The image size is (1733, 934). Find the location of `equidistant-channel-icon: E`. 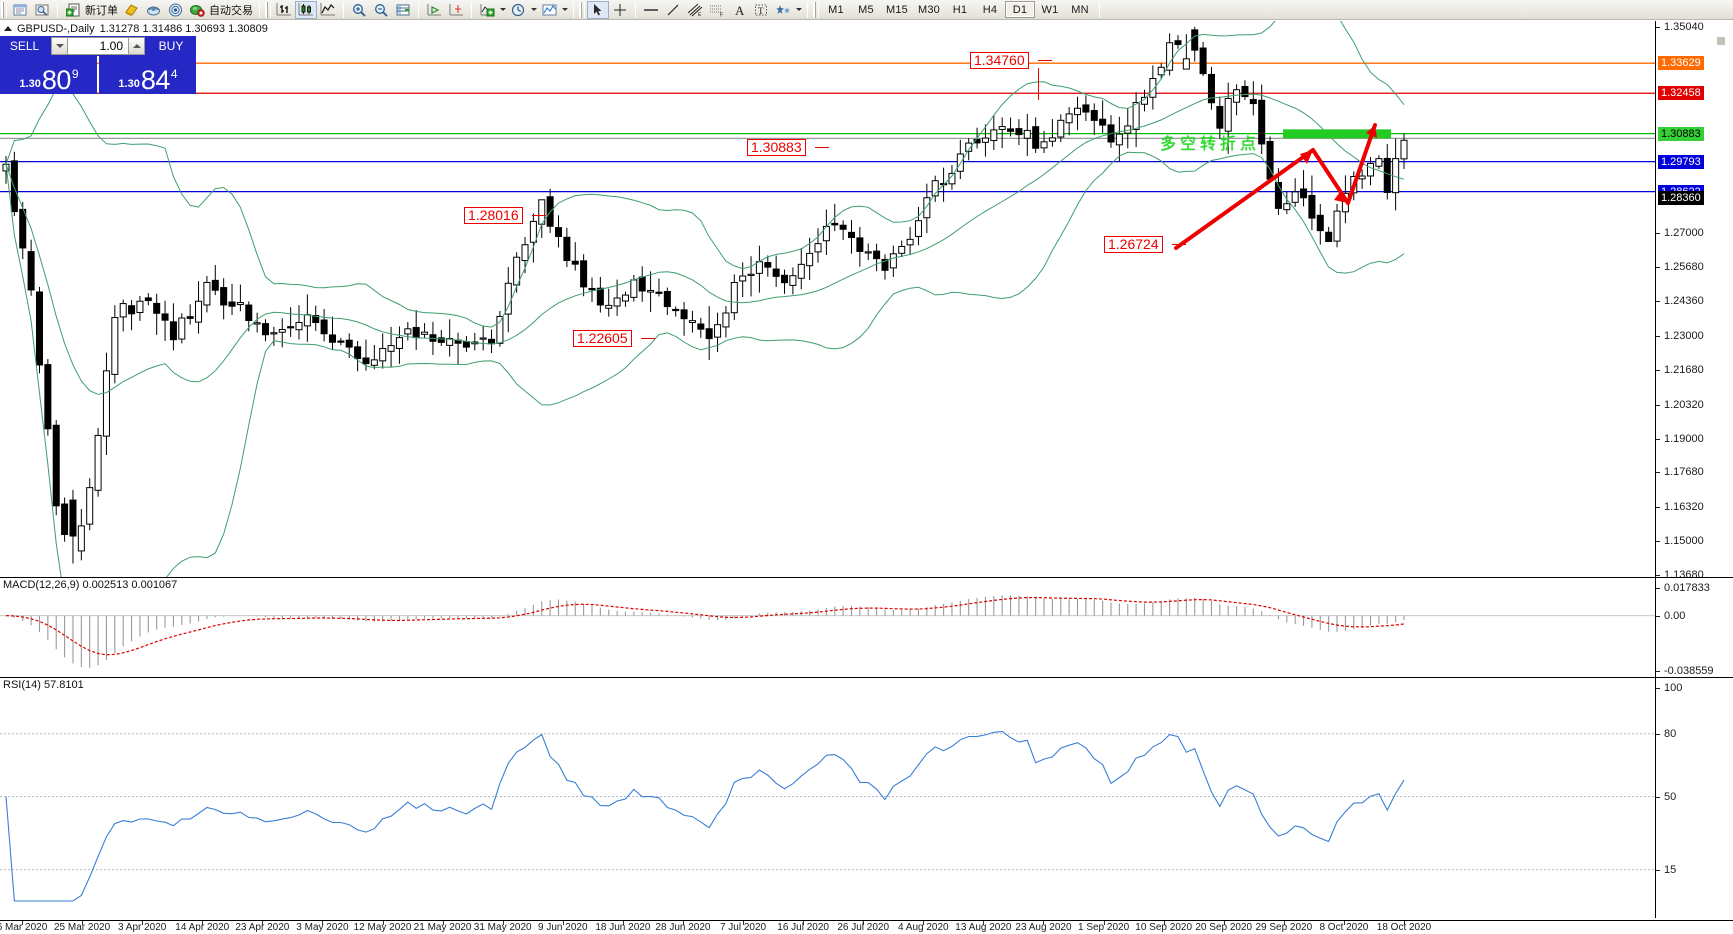

equidistant-channel-icon: E is located at coordinates (695, 10).